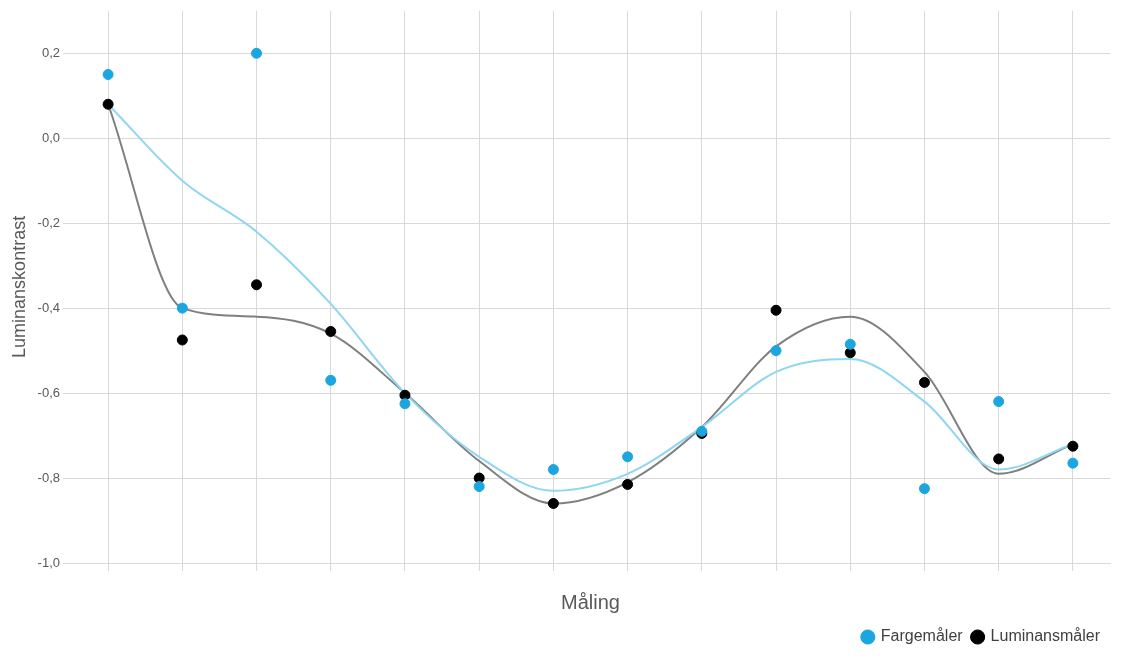 The width and height of the screenshot is (1130, 660). I want to click on y-tick-label: -0,4, so click(48, 307).